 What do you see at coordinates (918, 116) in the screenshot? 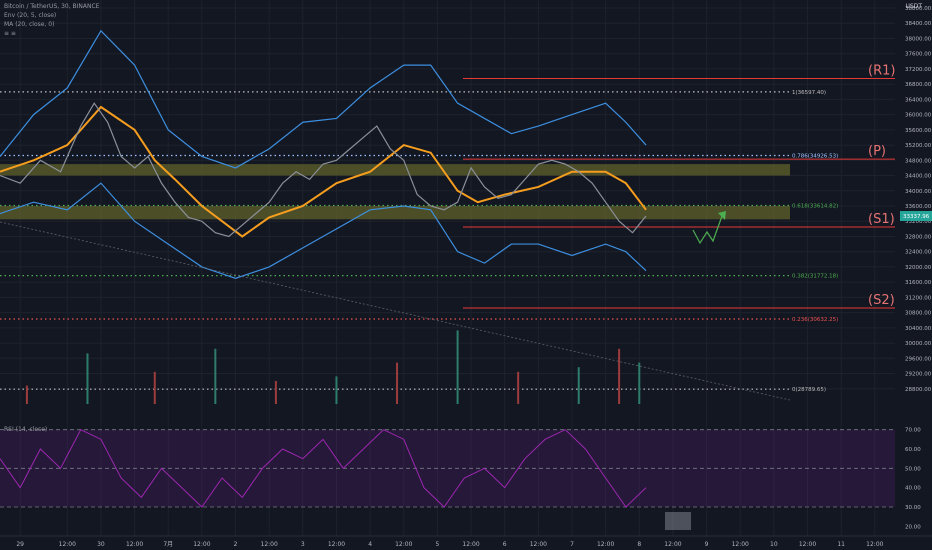
I see `price-tick-18: 36000.00` at bounding box center [918, 116].